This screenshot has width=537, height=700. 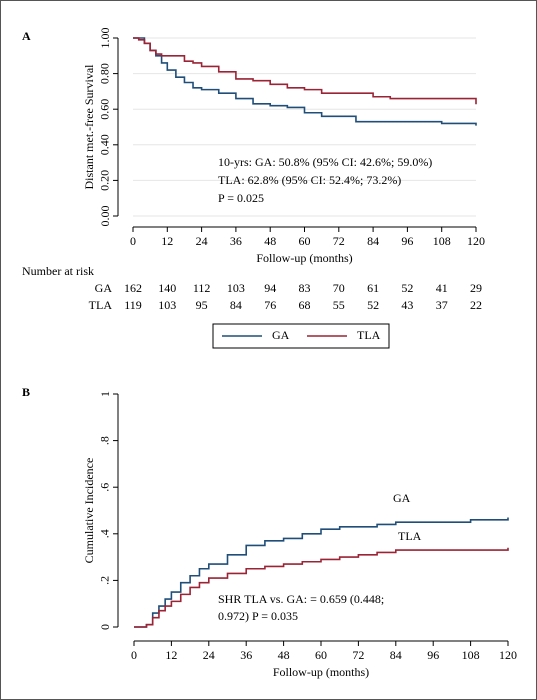 What do you see at coordinates (476, 305) in the screenshot?
I see `risk-count: 22` at bounding box center [476, 305].